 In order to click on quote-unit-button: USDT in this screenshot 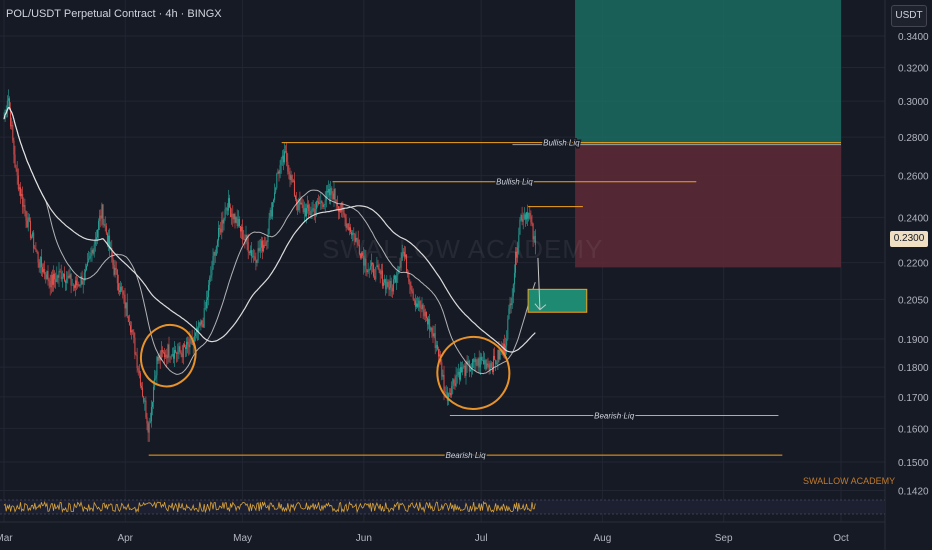, I will do `click(909, 16)`.